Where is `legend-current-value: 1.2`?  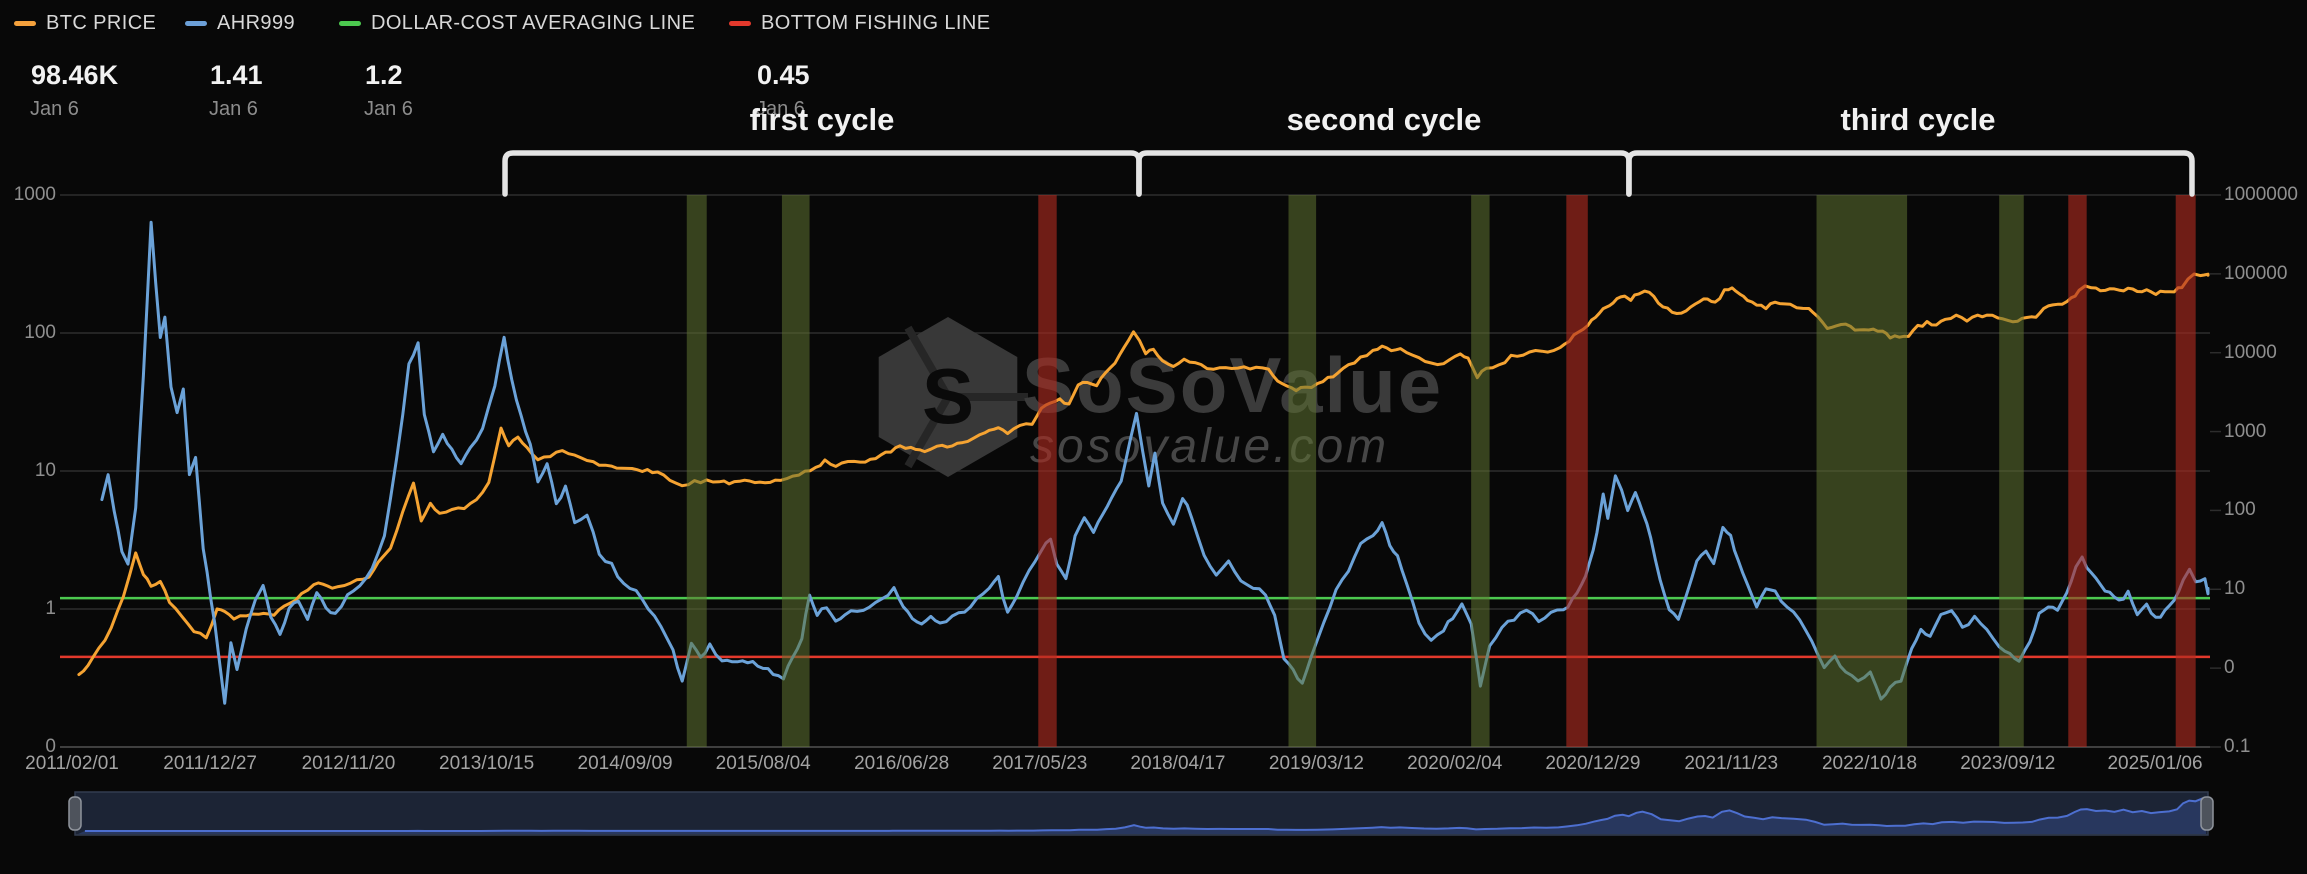
legend-current-value: 1.2 is located at coordinates (384, 75).